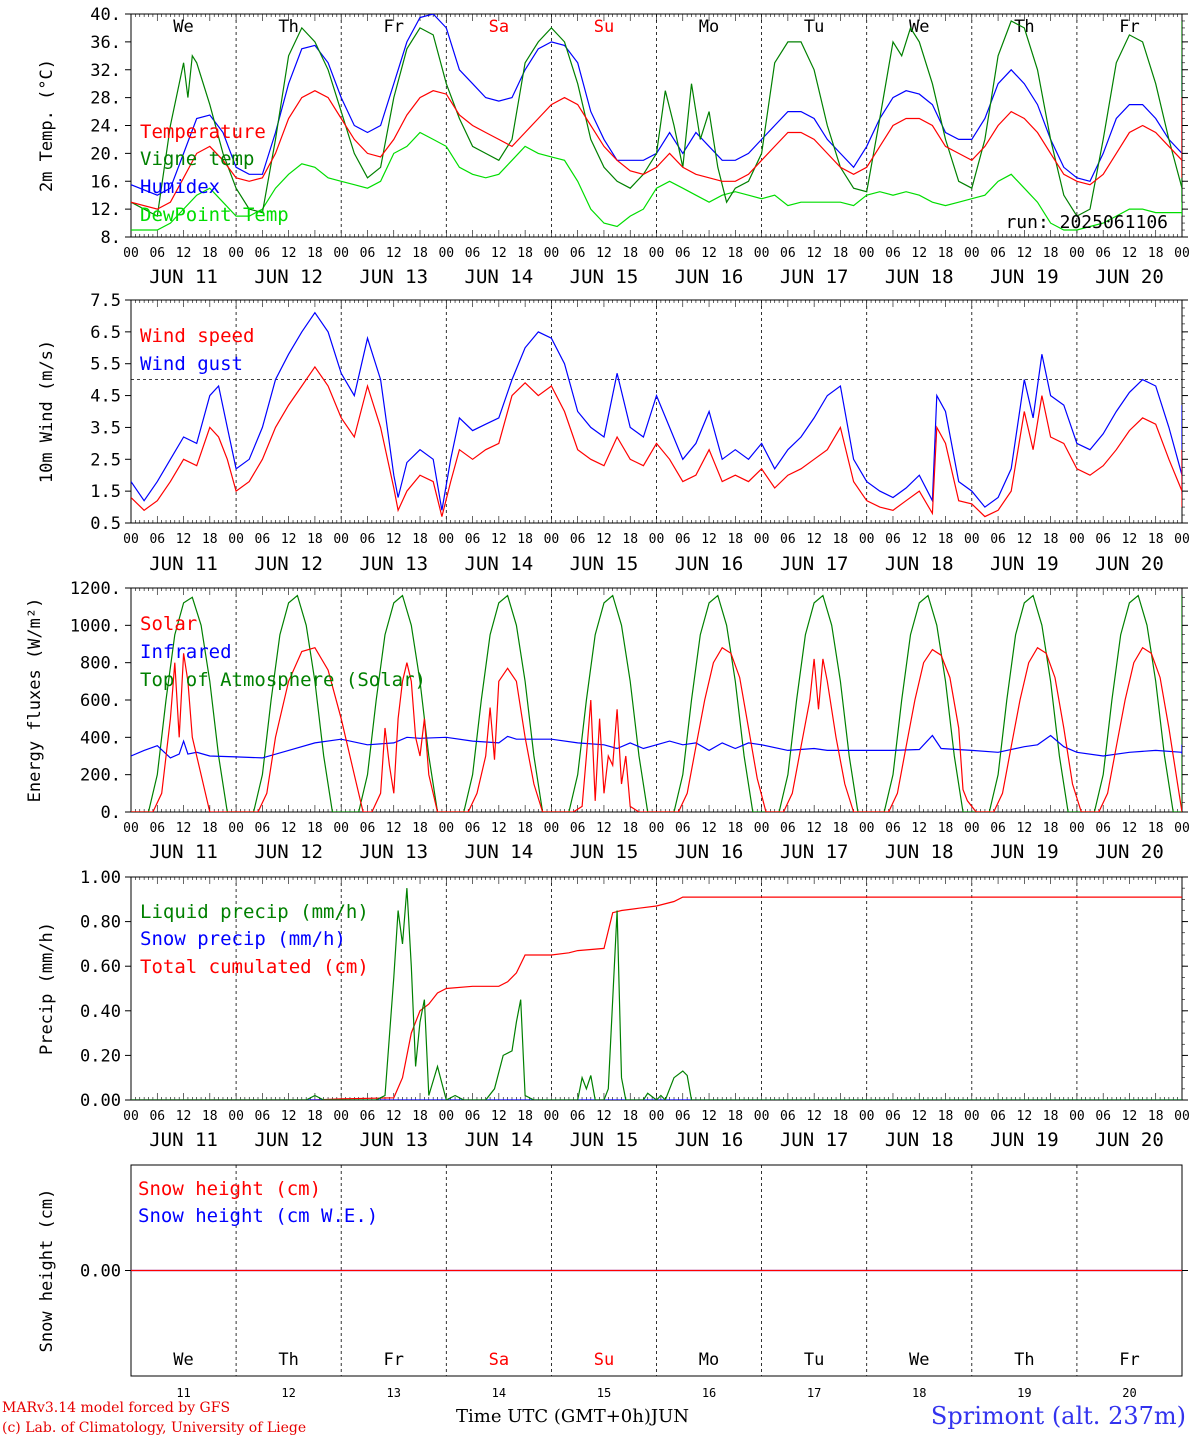 Image resolution: width=1194 pixels, height=1440 pixels. What do you see at coordinates (203, 132) in the screenshot?
I see `legend-entry: Temperature` at bounding box center [203, 132].